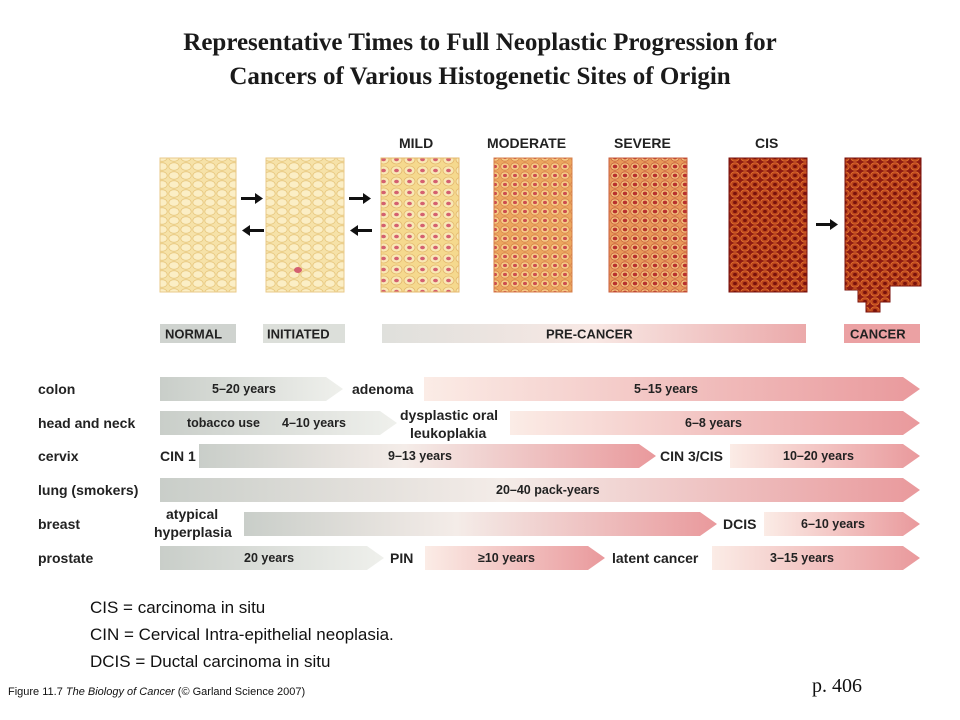  What do you see at coordinates (768, 225) in the screenshot?
I see `tissue-cis` at bounding box center [768, 225].